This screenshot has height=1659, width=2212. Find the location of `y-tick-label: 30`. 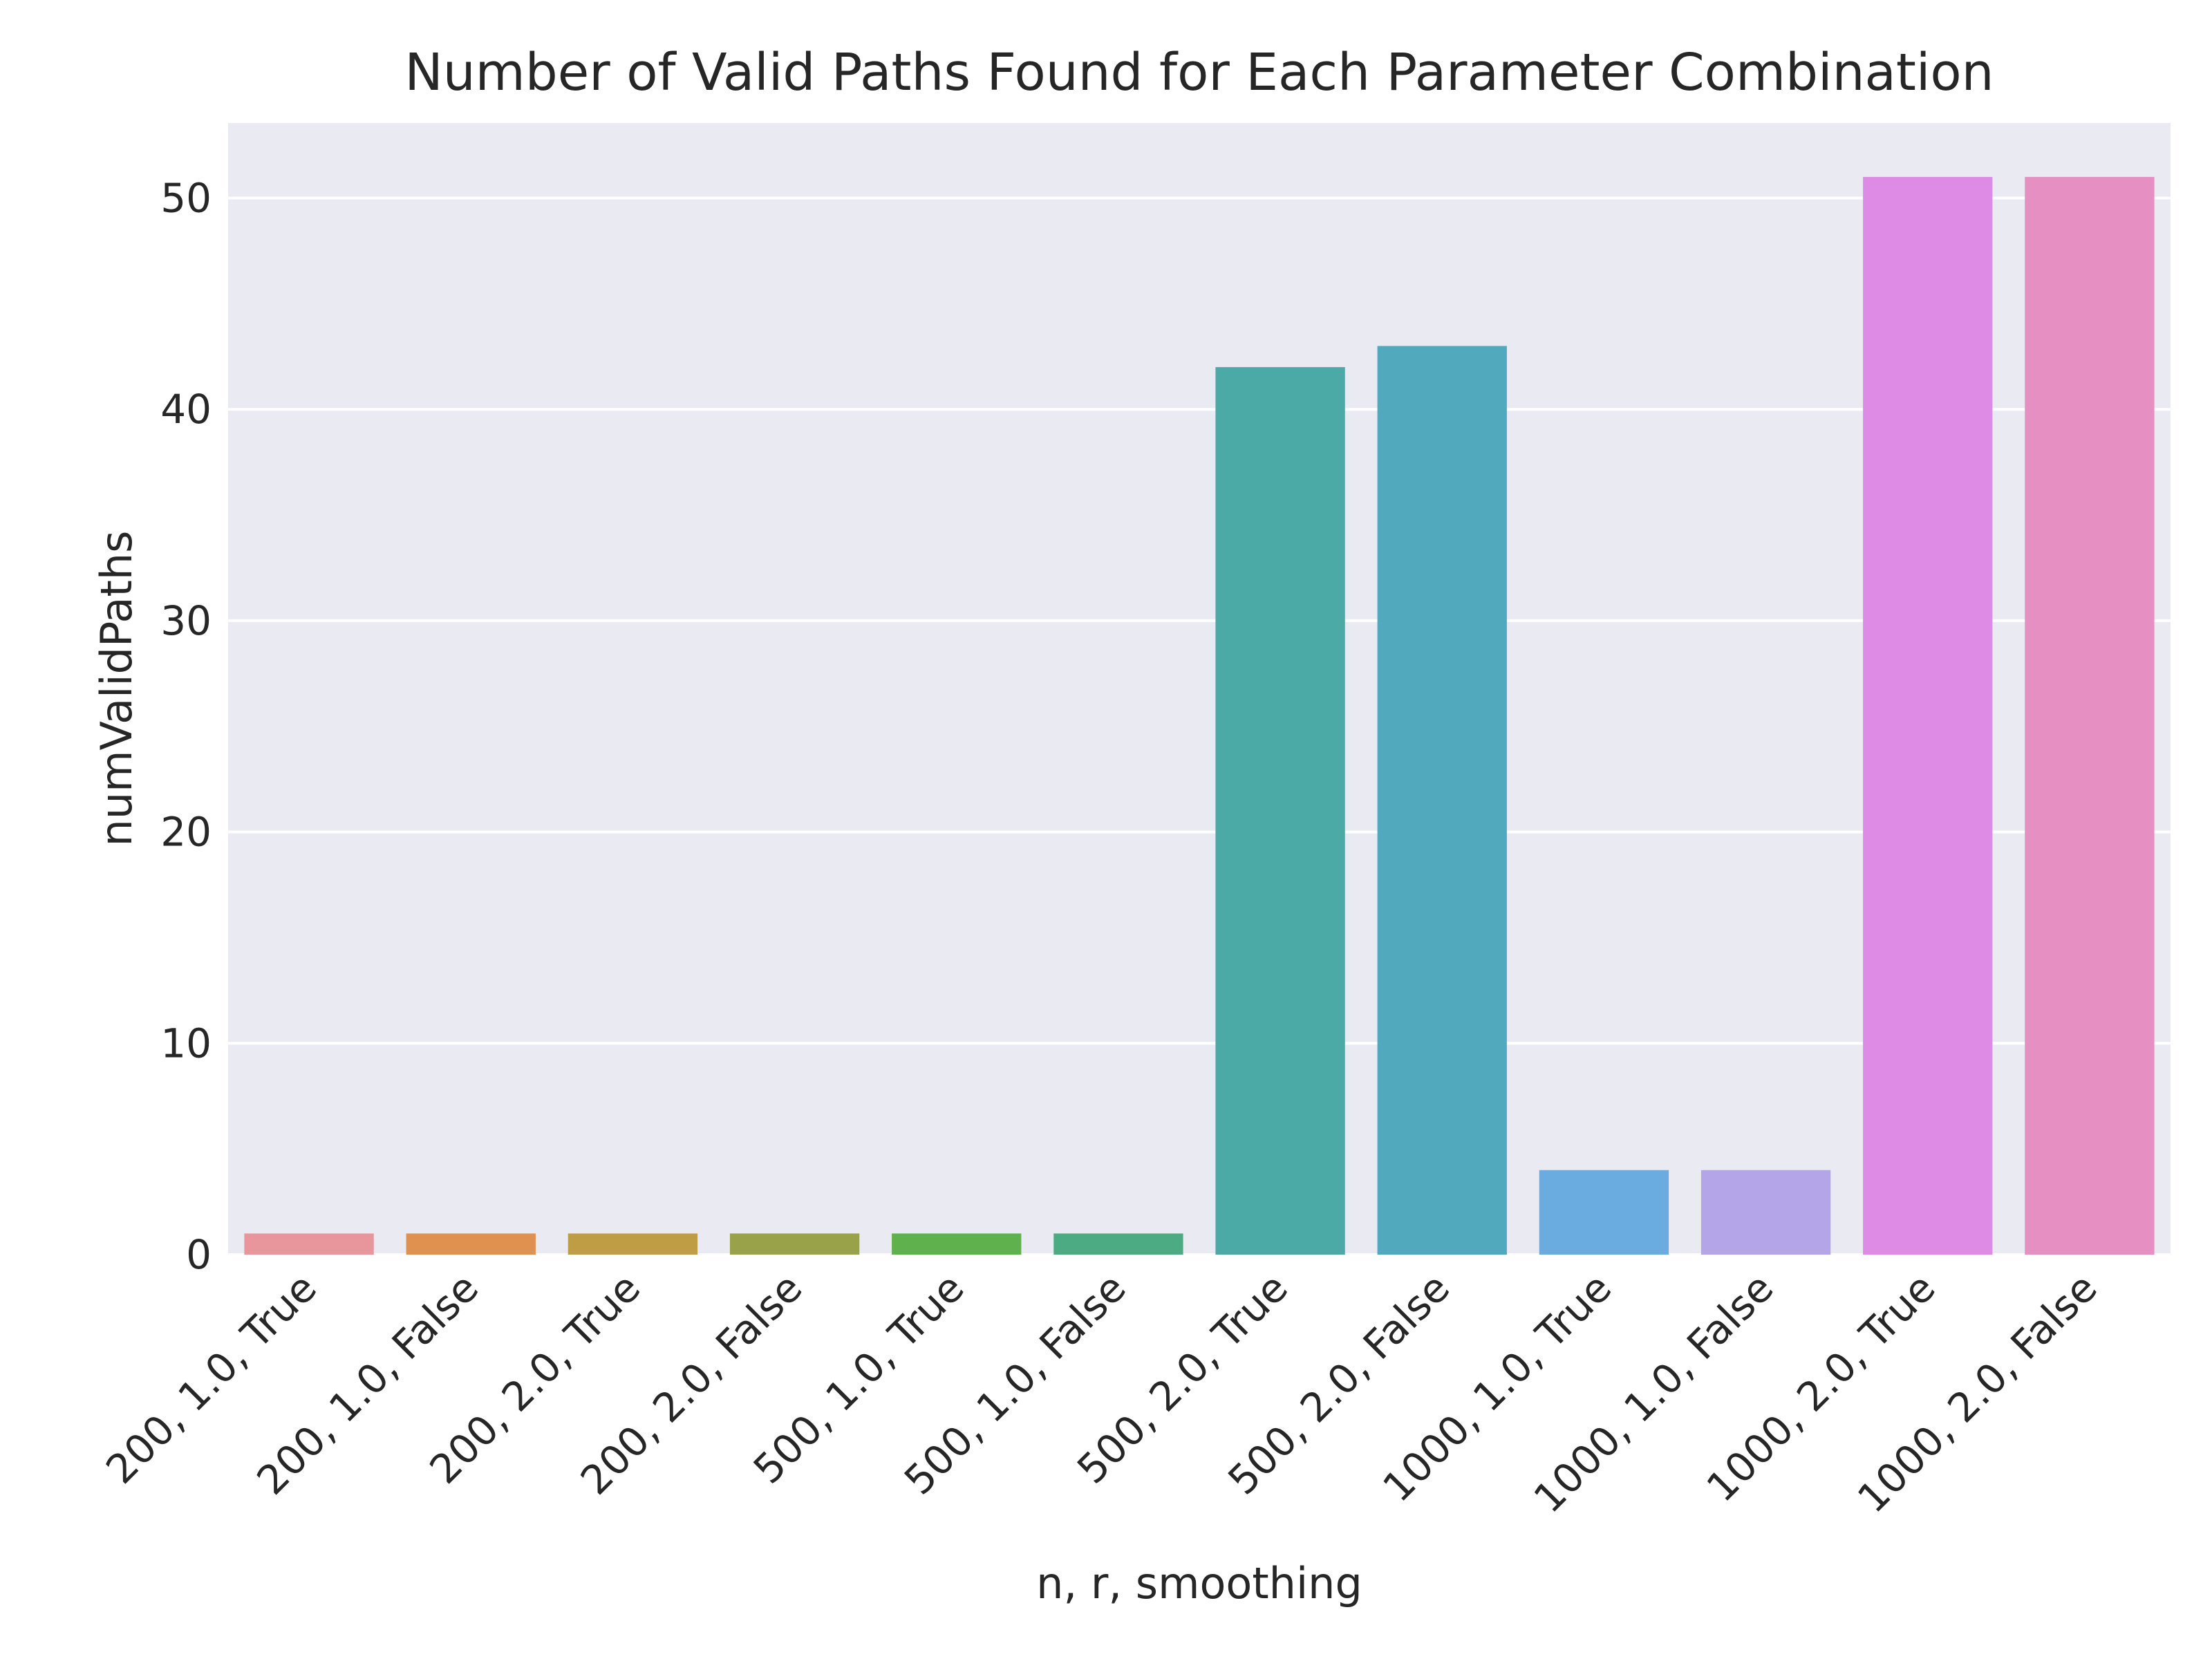

y-tick-label: 30 is located at coordinates (186, 620).